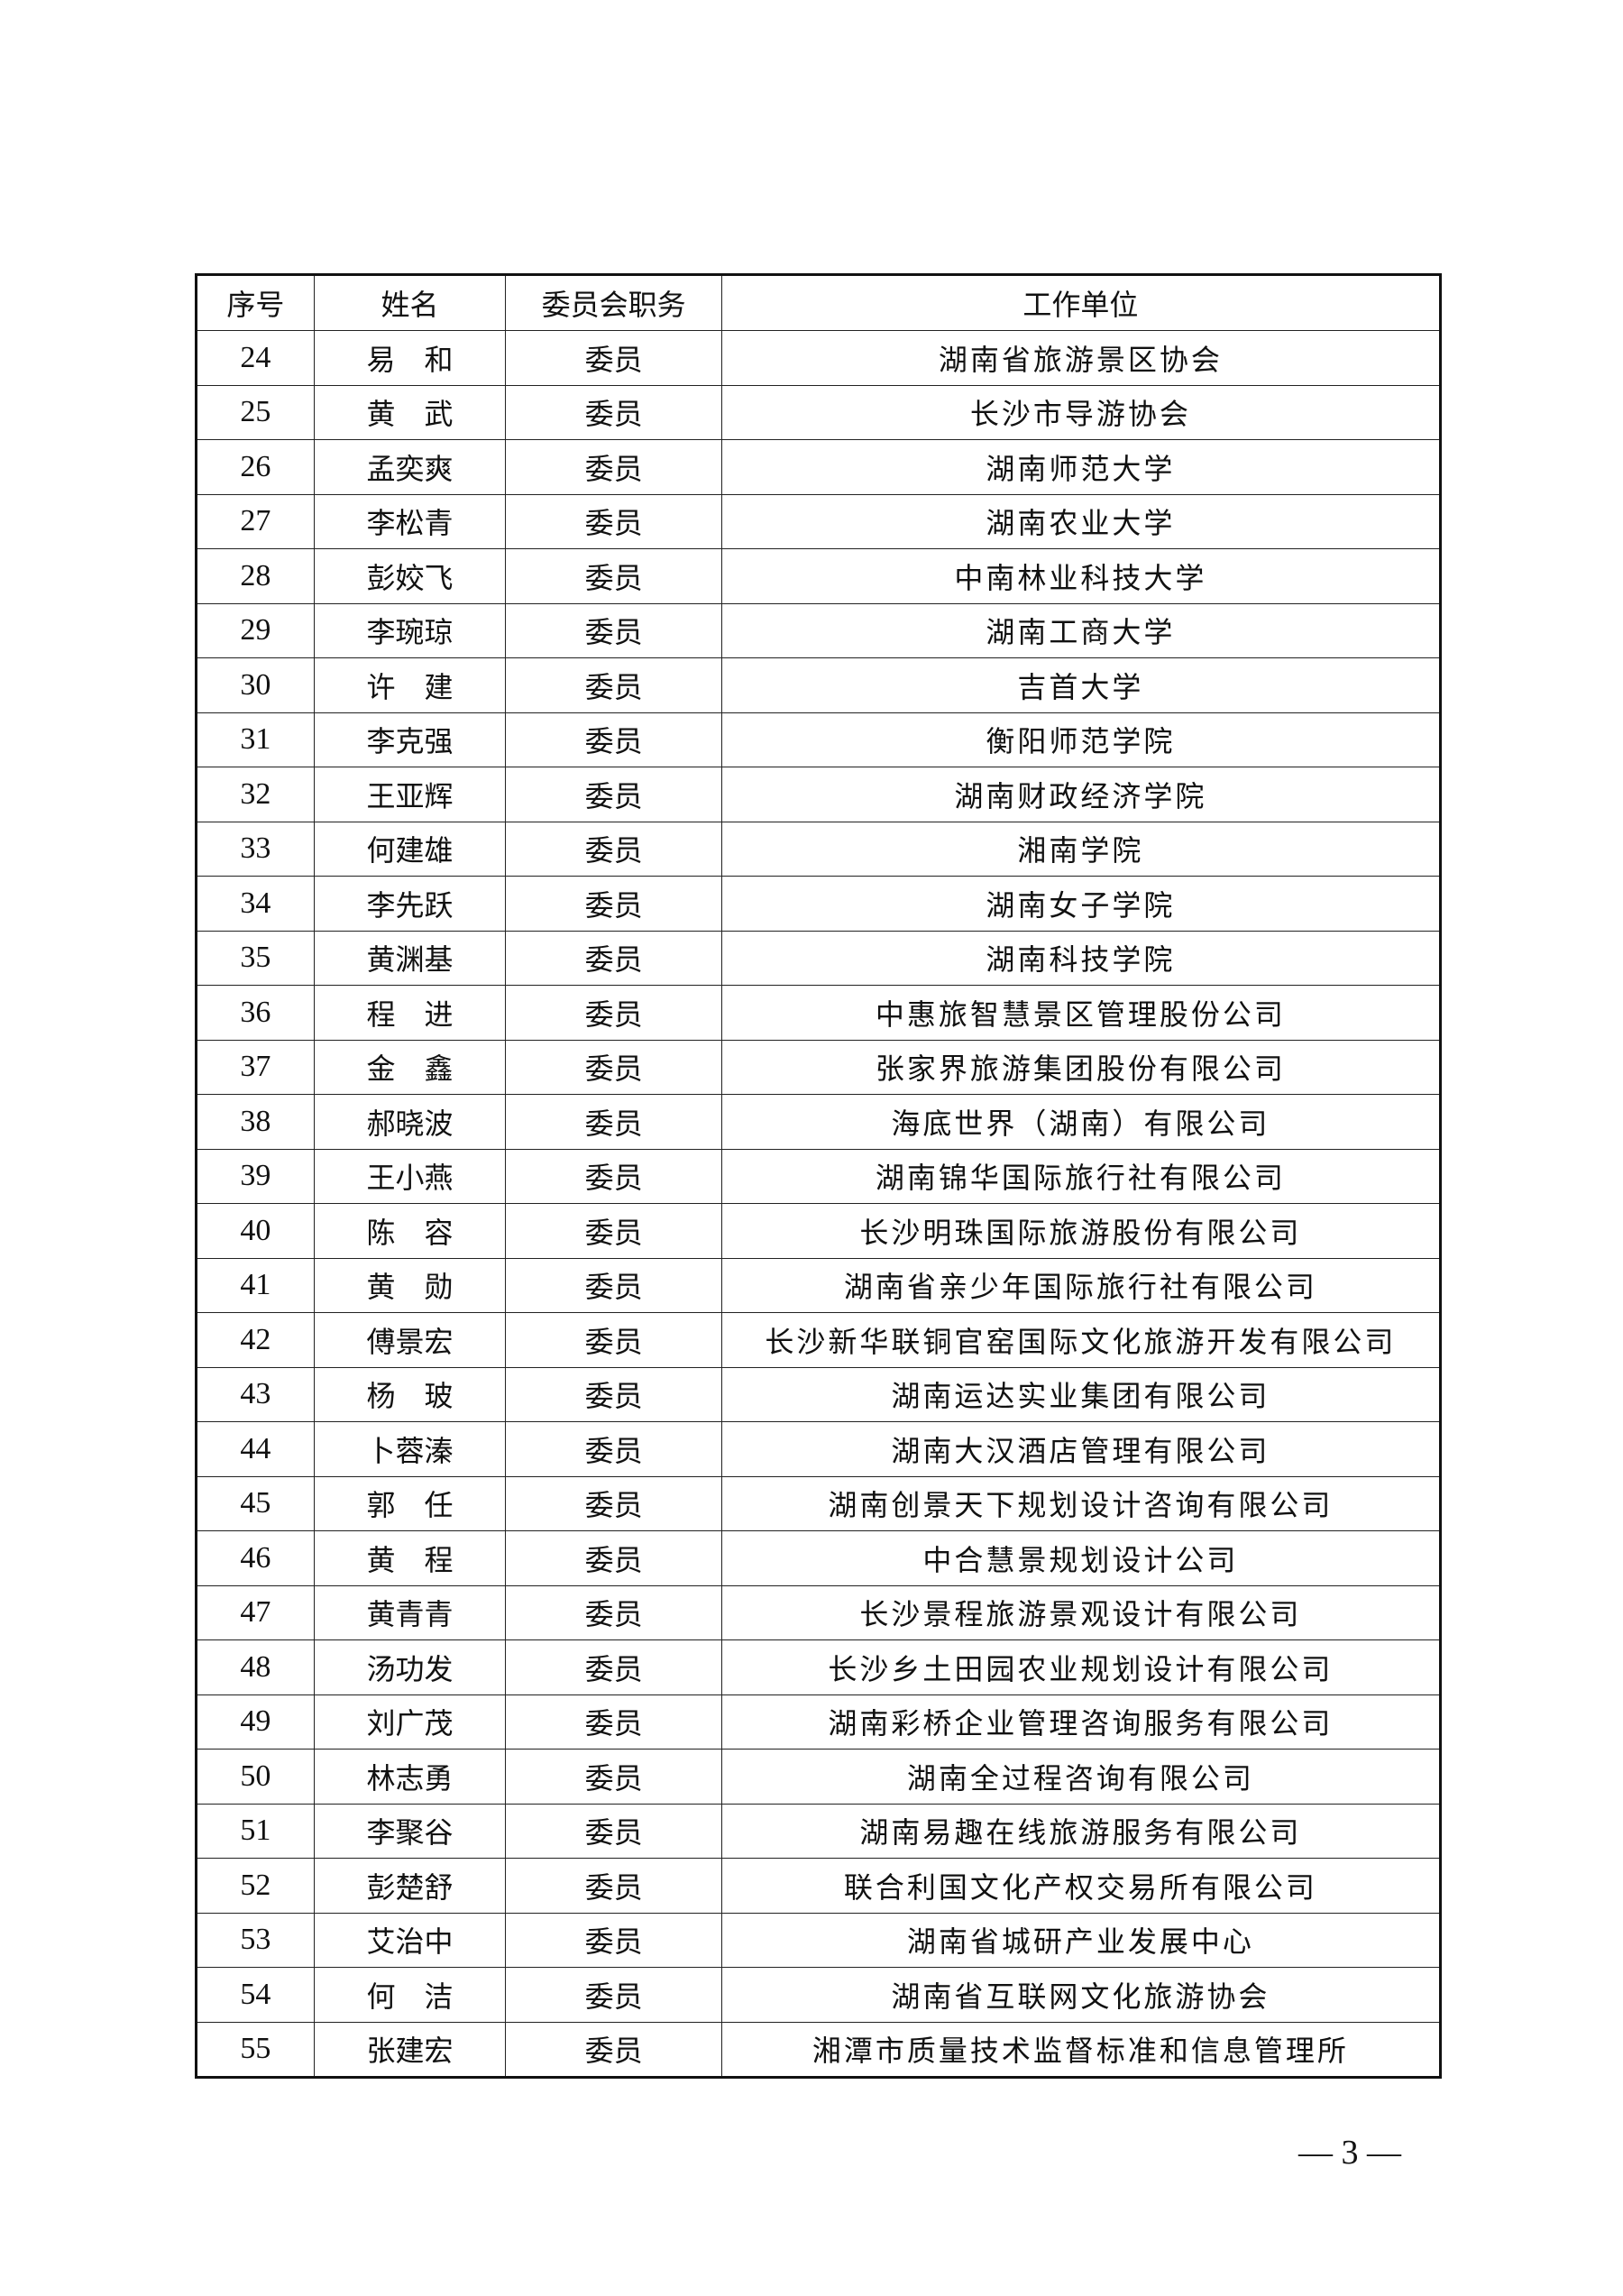 The width and height of the screenshot is (1623, 2296). Describe the element at coordinates (1081, 904) in the screenshot. I see `cell-organization: 湖南女子学院` at that location.